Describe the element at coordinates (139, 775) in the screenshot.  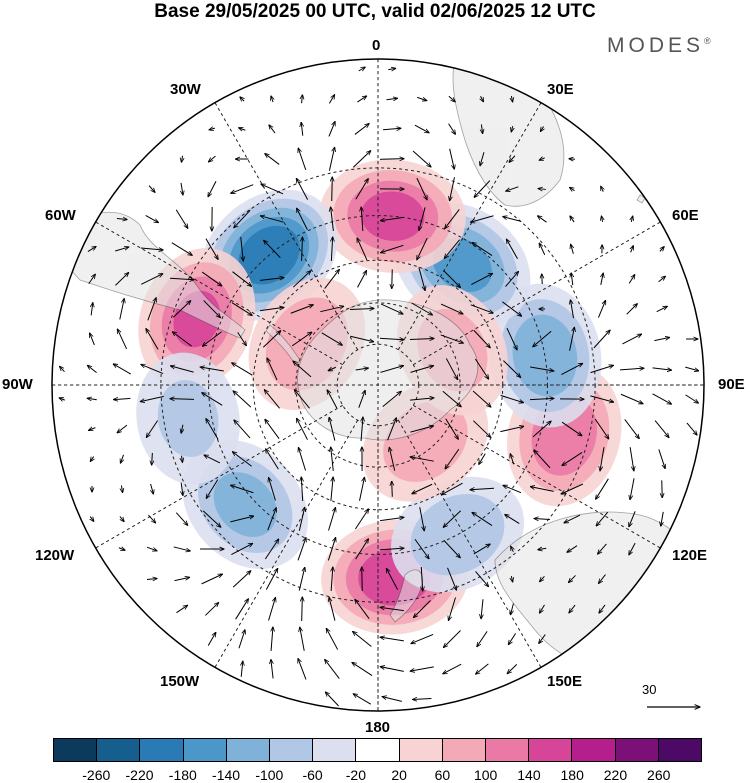
I see `colorbar-tick-label: -220` at that location.